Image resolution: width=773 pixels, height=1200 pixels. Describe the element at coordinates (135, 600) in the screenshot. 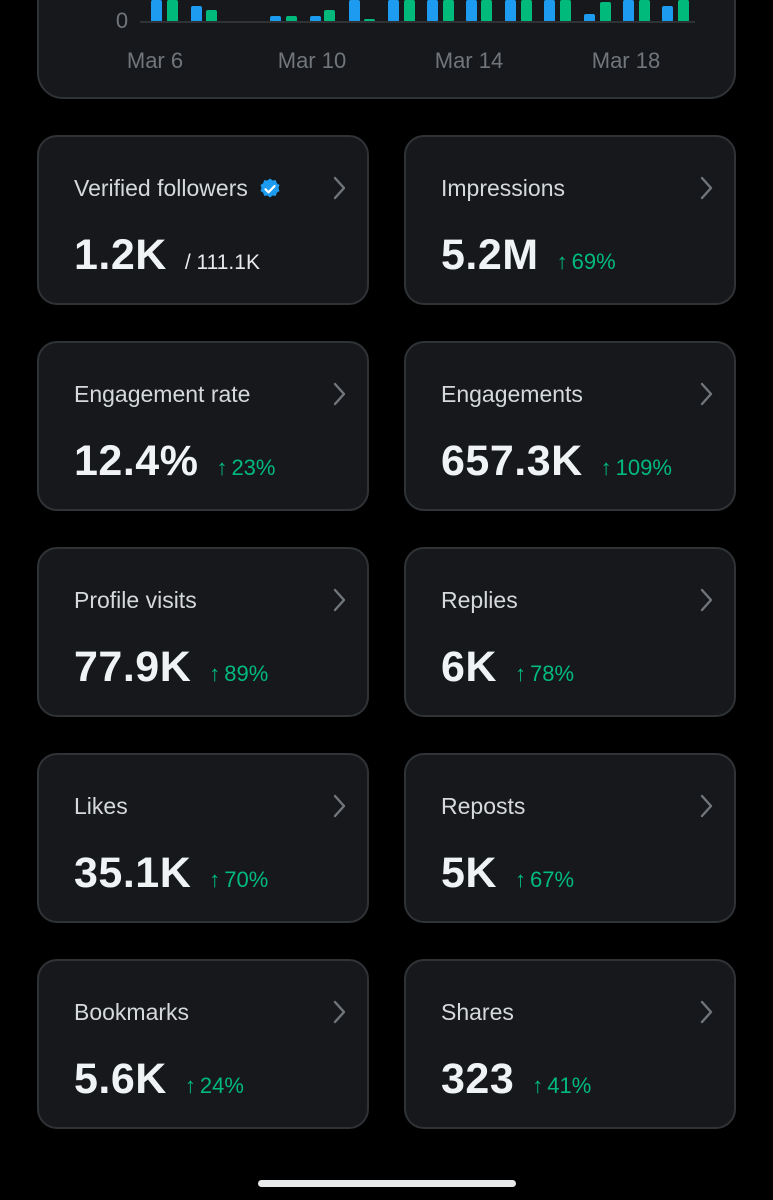

I see `card-title: Profile visits` at that location.